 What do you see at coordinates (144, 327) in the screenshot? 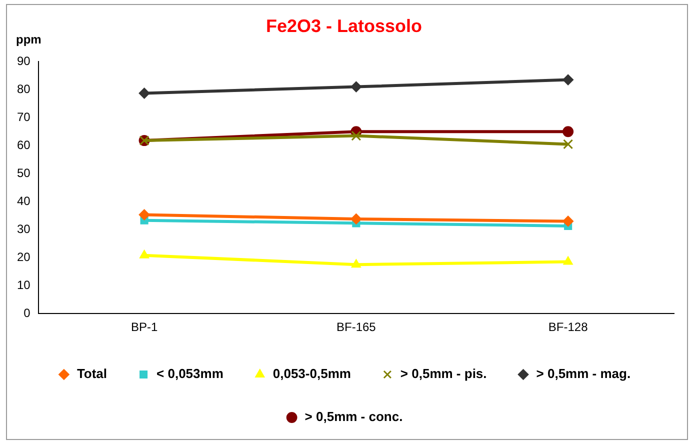
I see `x-tick-label: BP-1` at bounding box center [144, 327].